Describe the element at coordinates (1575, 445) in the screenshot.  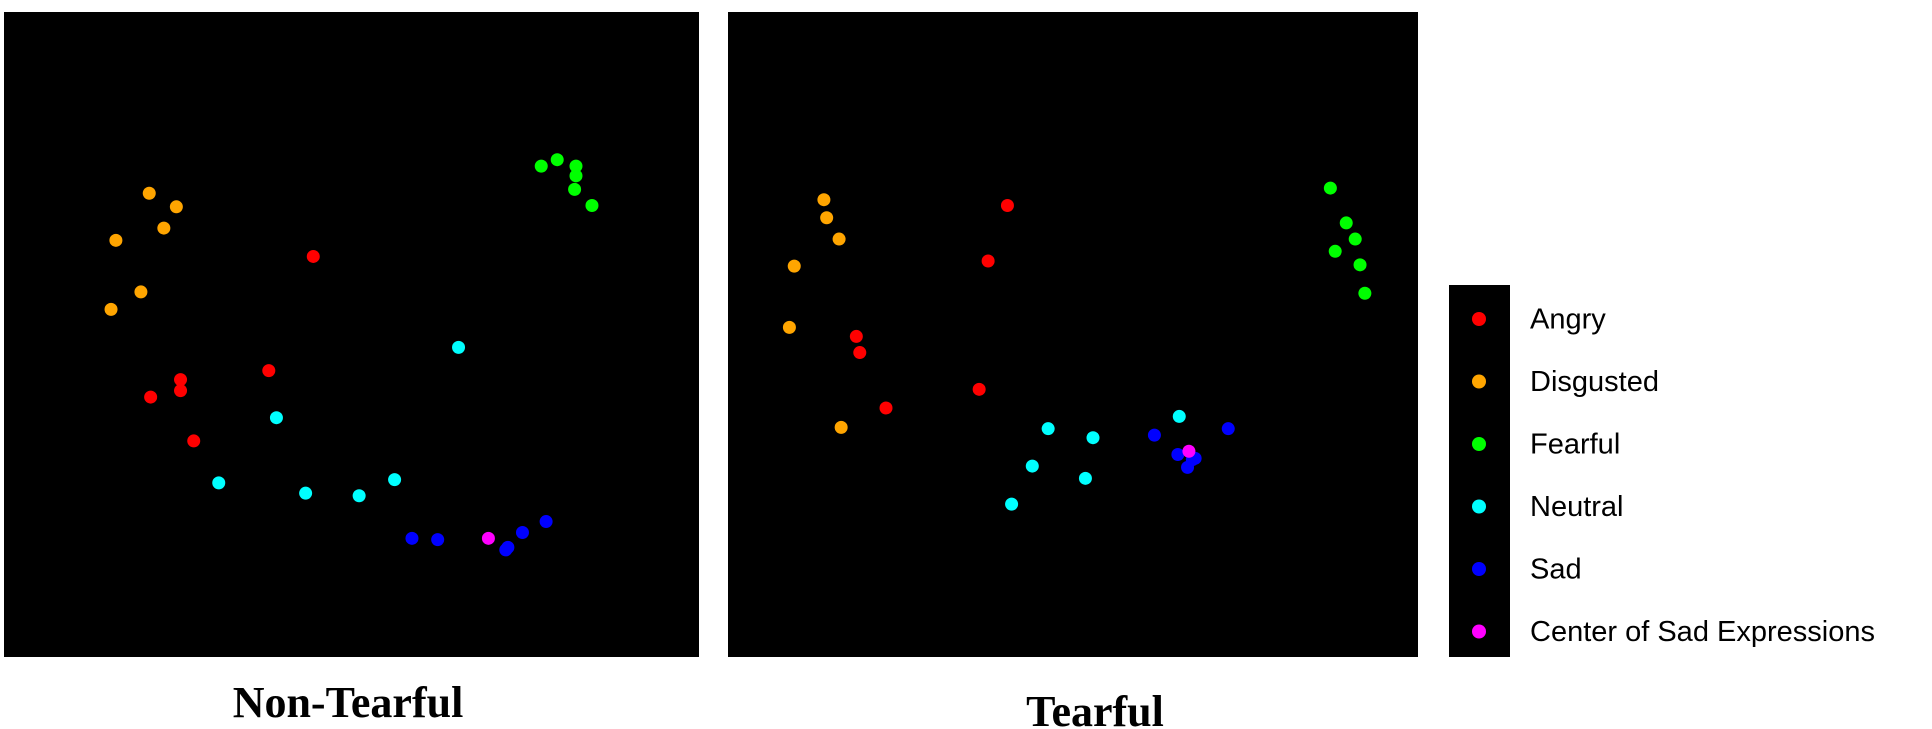
I see `legend-label: Fearful` at that location.